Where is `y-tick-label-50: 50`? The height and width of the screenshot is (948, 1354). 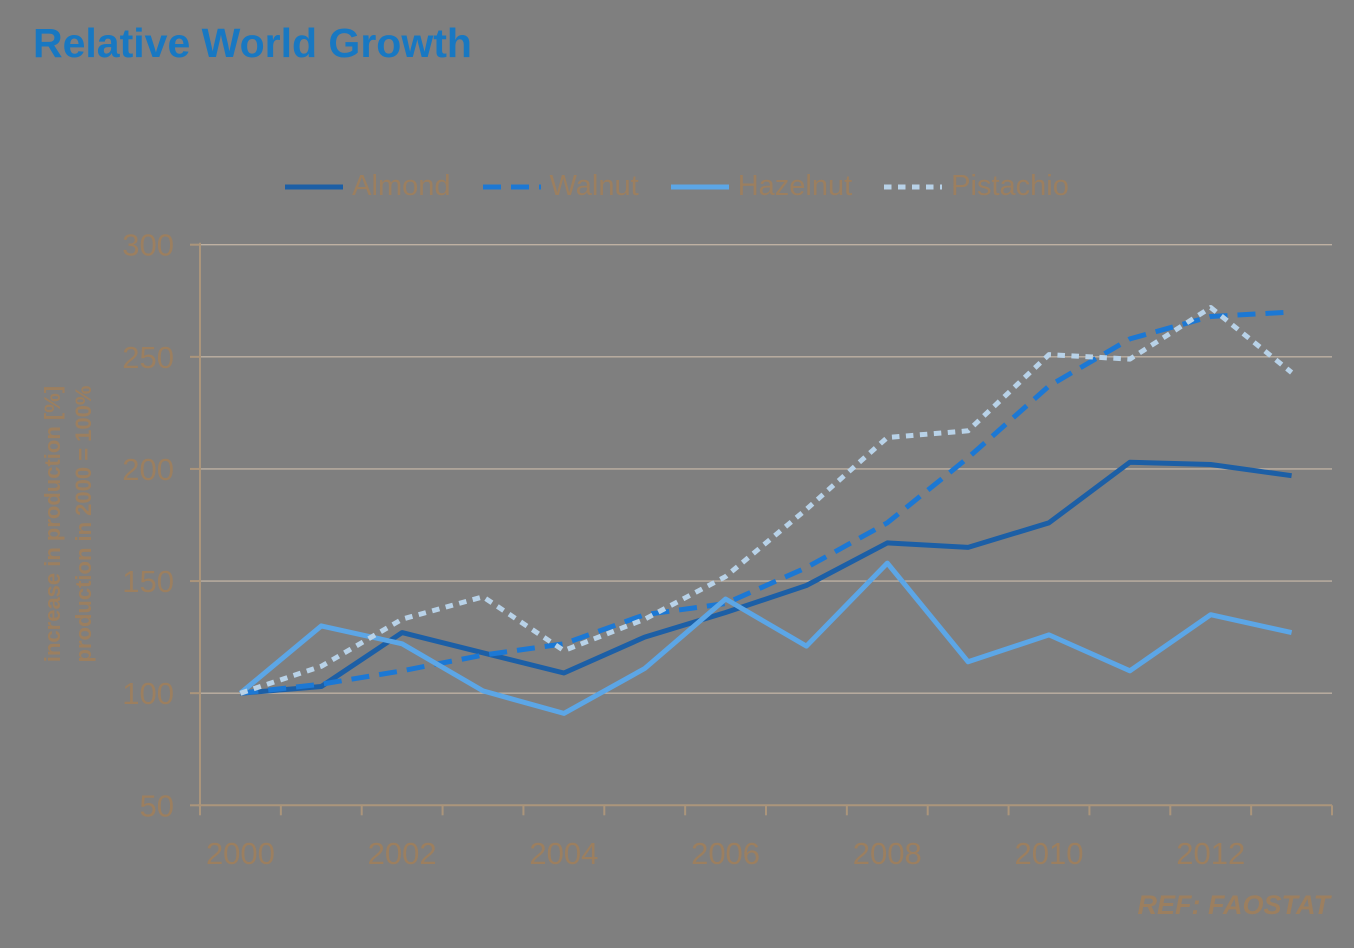
y-tick-label-50: 50 is located at coordinates (157, 805).